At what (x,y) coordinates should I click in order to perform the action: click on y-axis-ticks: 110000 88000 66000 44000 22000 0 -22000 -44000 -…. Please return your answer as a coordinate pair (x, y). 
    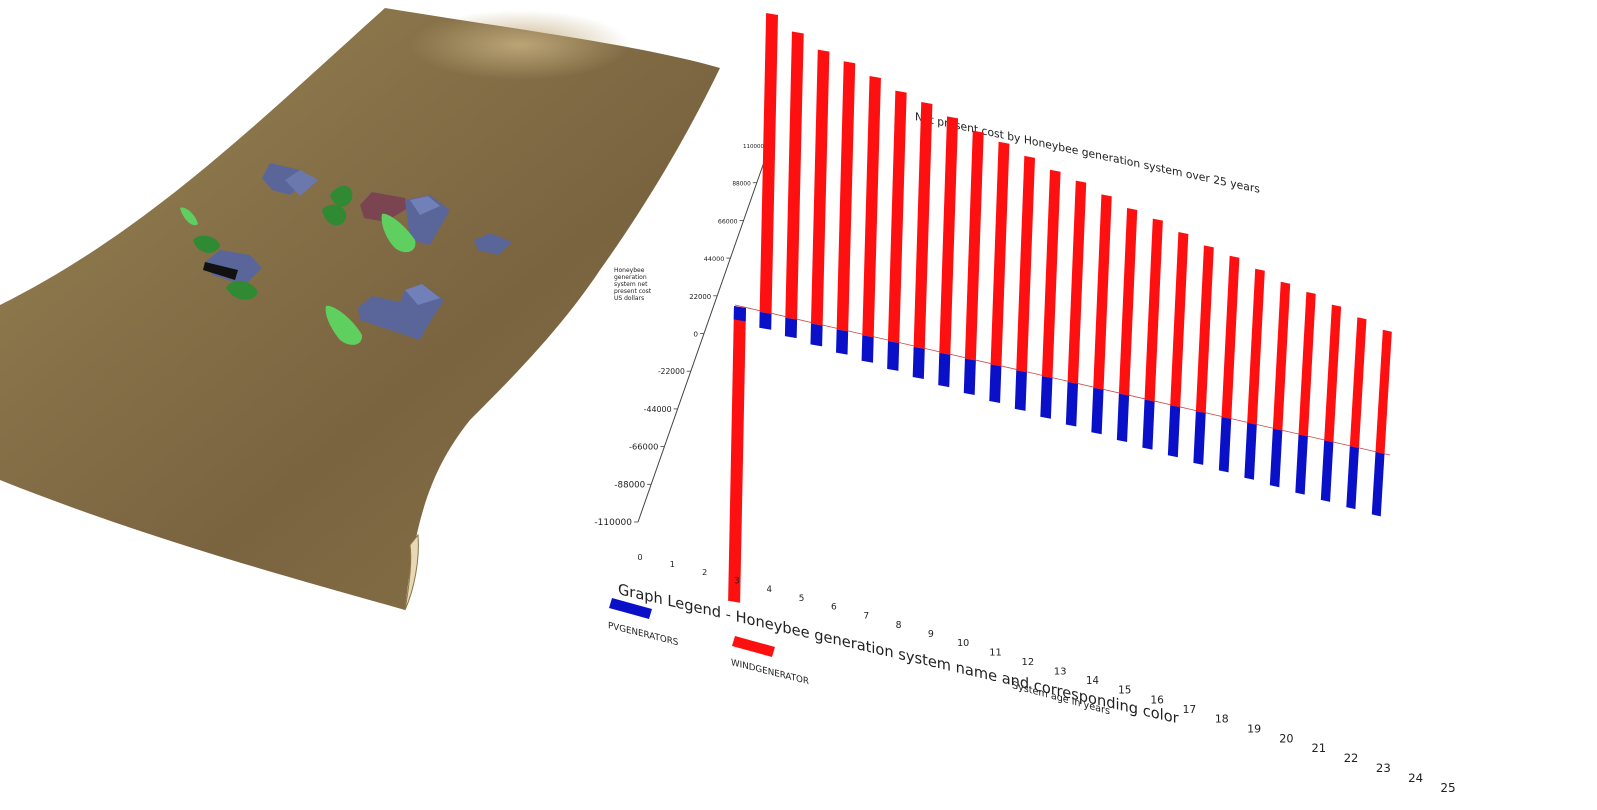
    Looking at the image, I should click on (682, 336).